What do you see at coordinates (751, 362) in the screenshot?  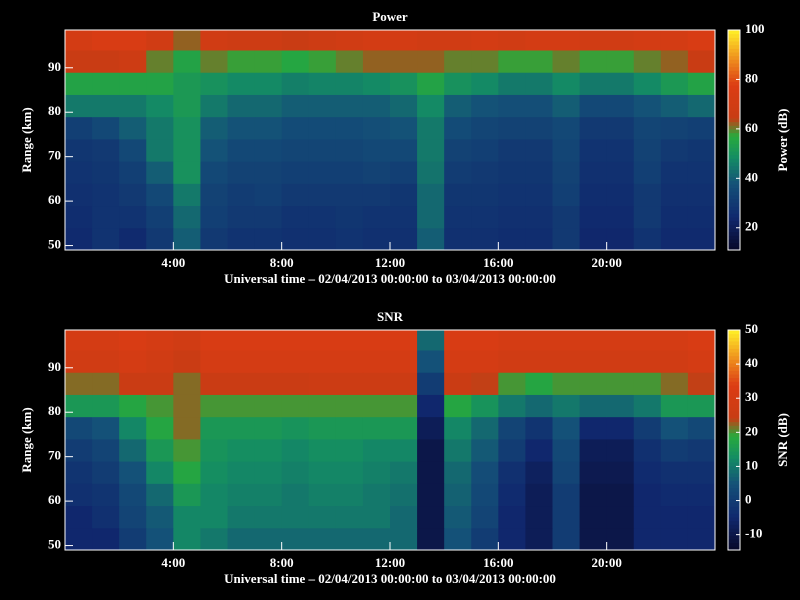 I see `colorbar-tick-label: 40` at bounding box center [751, 362].